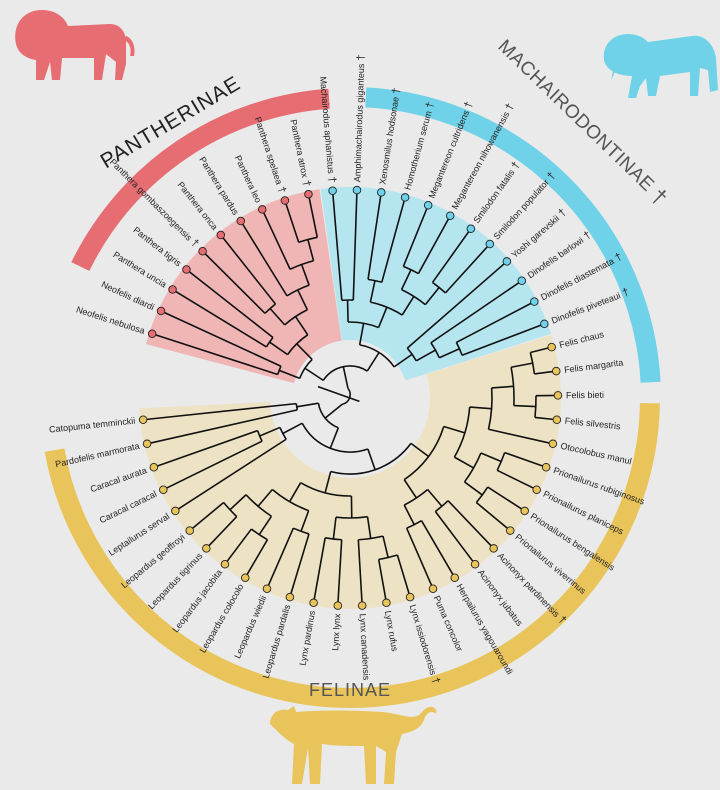 The width and height of the screenshot is (720, 790). I want to click on tip-neofelis_nebulosa, so click(152, 333).